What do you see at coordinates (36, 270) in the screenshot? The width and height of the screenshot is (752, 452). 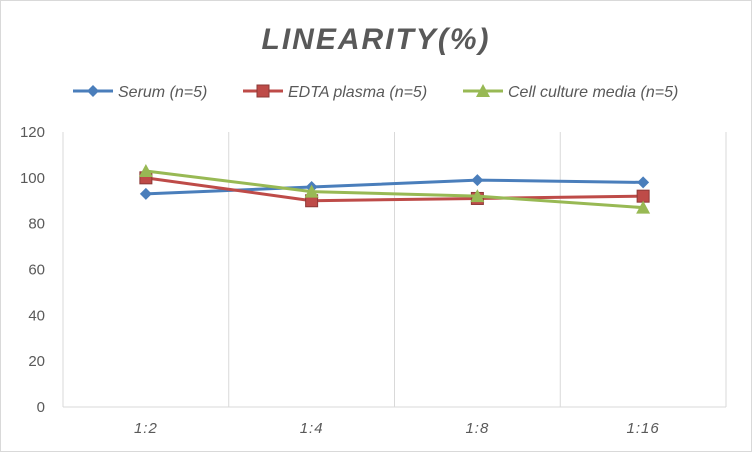 I see `y-tick-label: 60` at bounding box center [36, 270].